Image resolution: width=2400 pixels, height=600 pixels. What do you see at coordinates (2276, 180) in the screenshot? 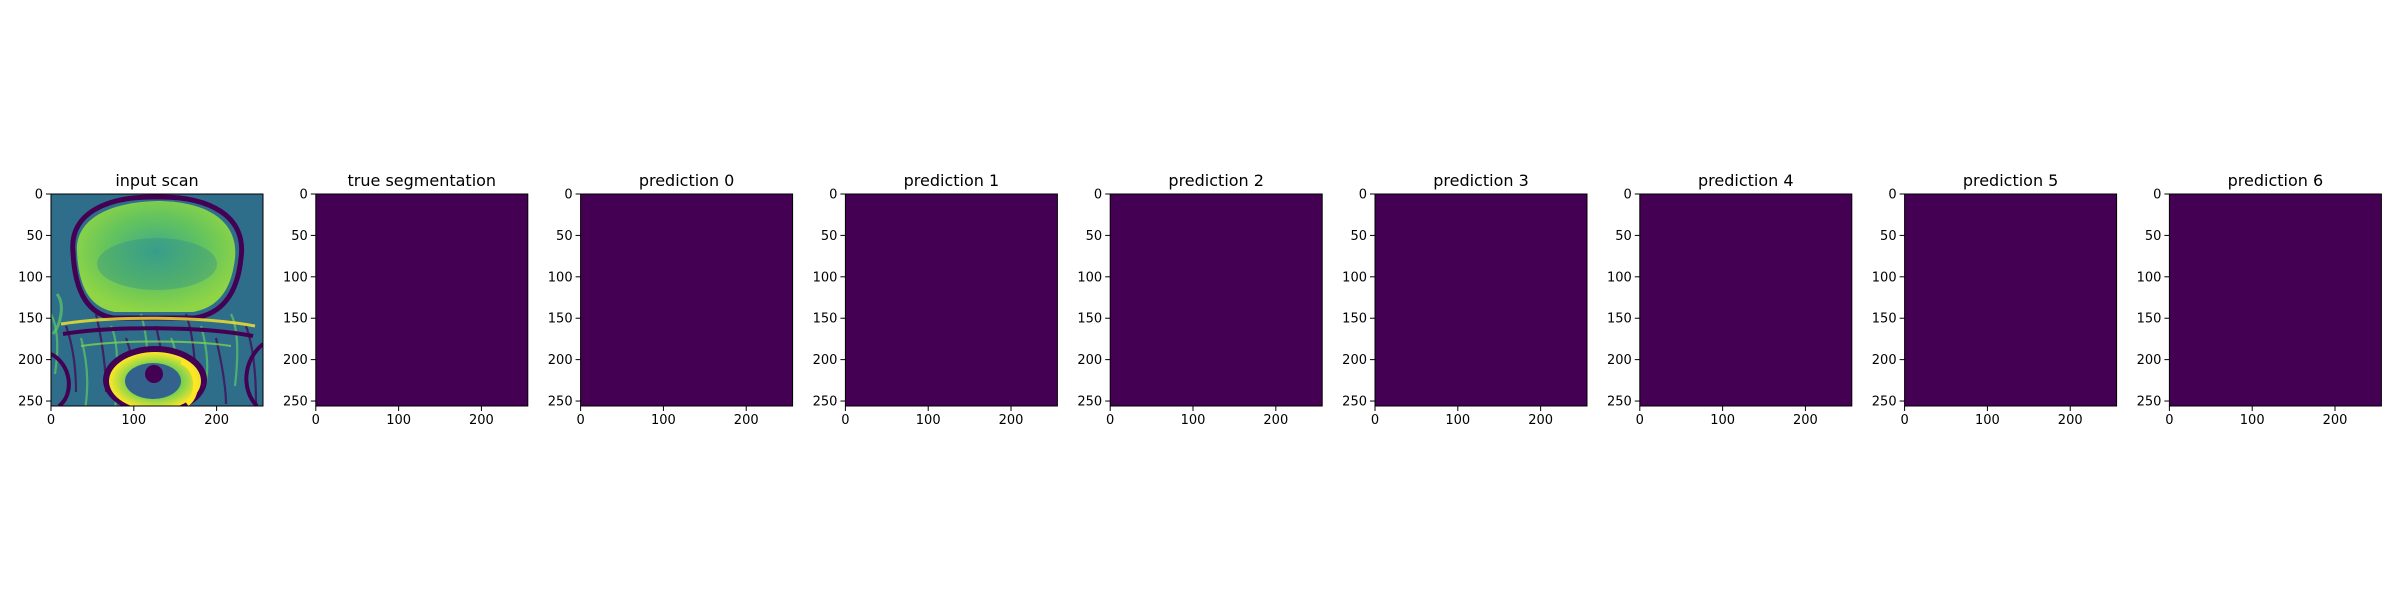
I see `subplot-title: prediction 6` at bounding box center [2276, 180].